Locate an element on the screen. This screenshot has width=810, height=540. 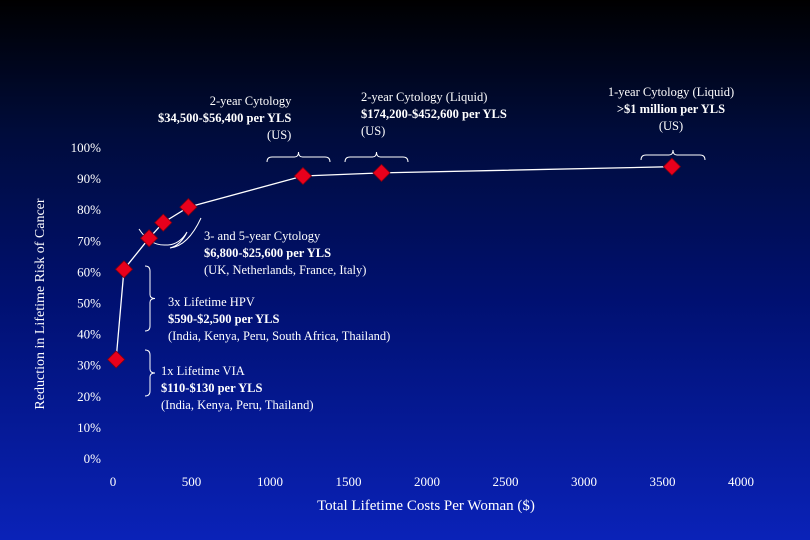
x-tick-label: 1500 is located at coordinates (349, 481).